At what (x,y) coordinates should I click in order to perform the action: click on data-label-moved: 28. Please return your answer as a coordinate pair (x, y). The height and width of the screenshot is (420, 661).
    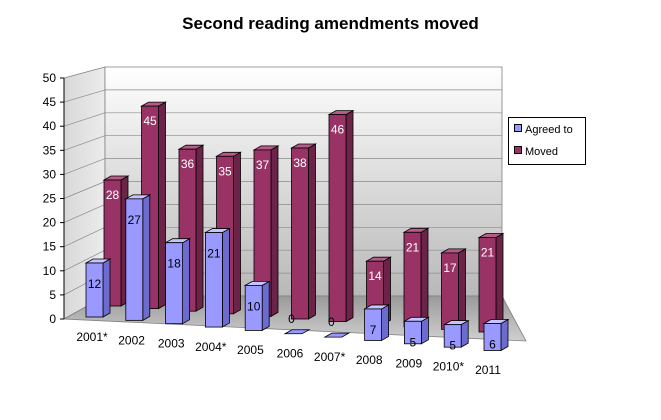
    Looking at the image, I should click on (113, 195).